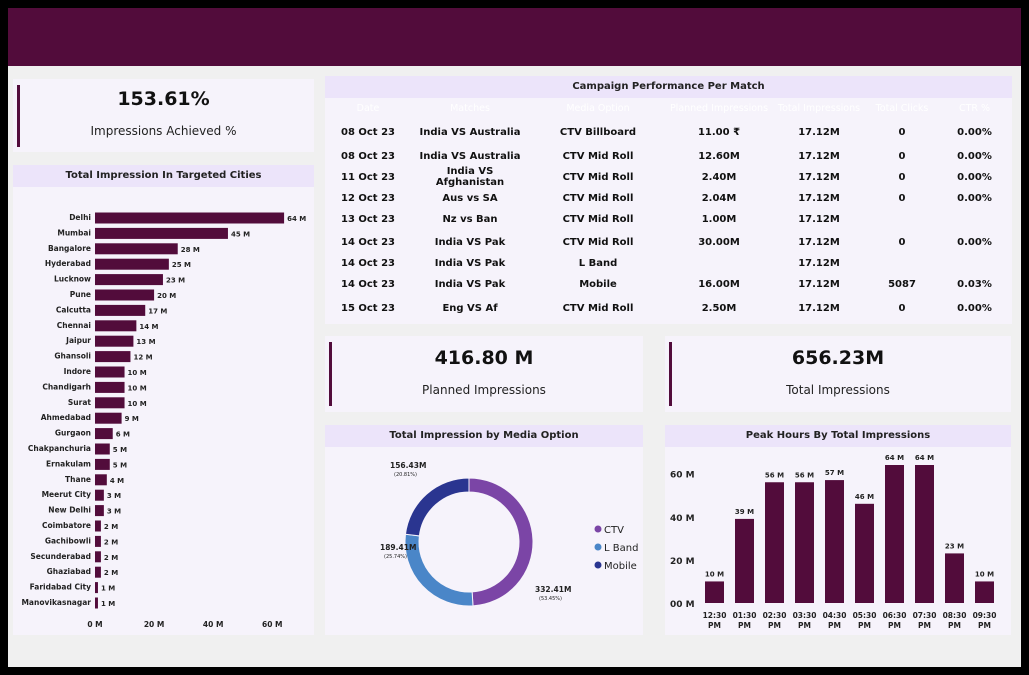 This screenshot has width=1029, height=675. What do you see at coordinates (470, 108) in the screenshot?
I see `column-header: Matches` at bounding box center [470, 108].